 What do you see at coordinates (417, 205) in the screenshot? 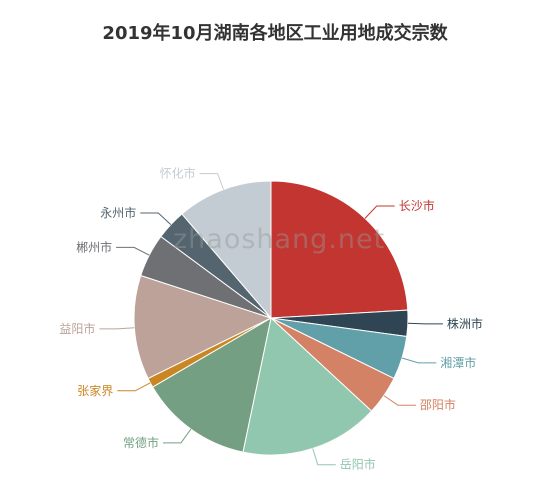
I see `slice-0-label: 长沙市` at bounding box center [417, 205].